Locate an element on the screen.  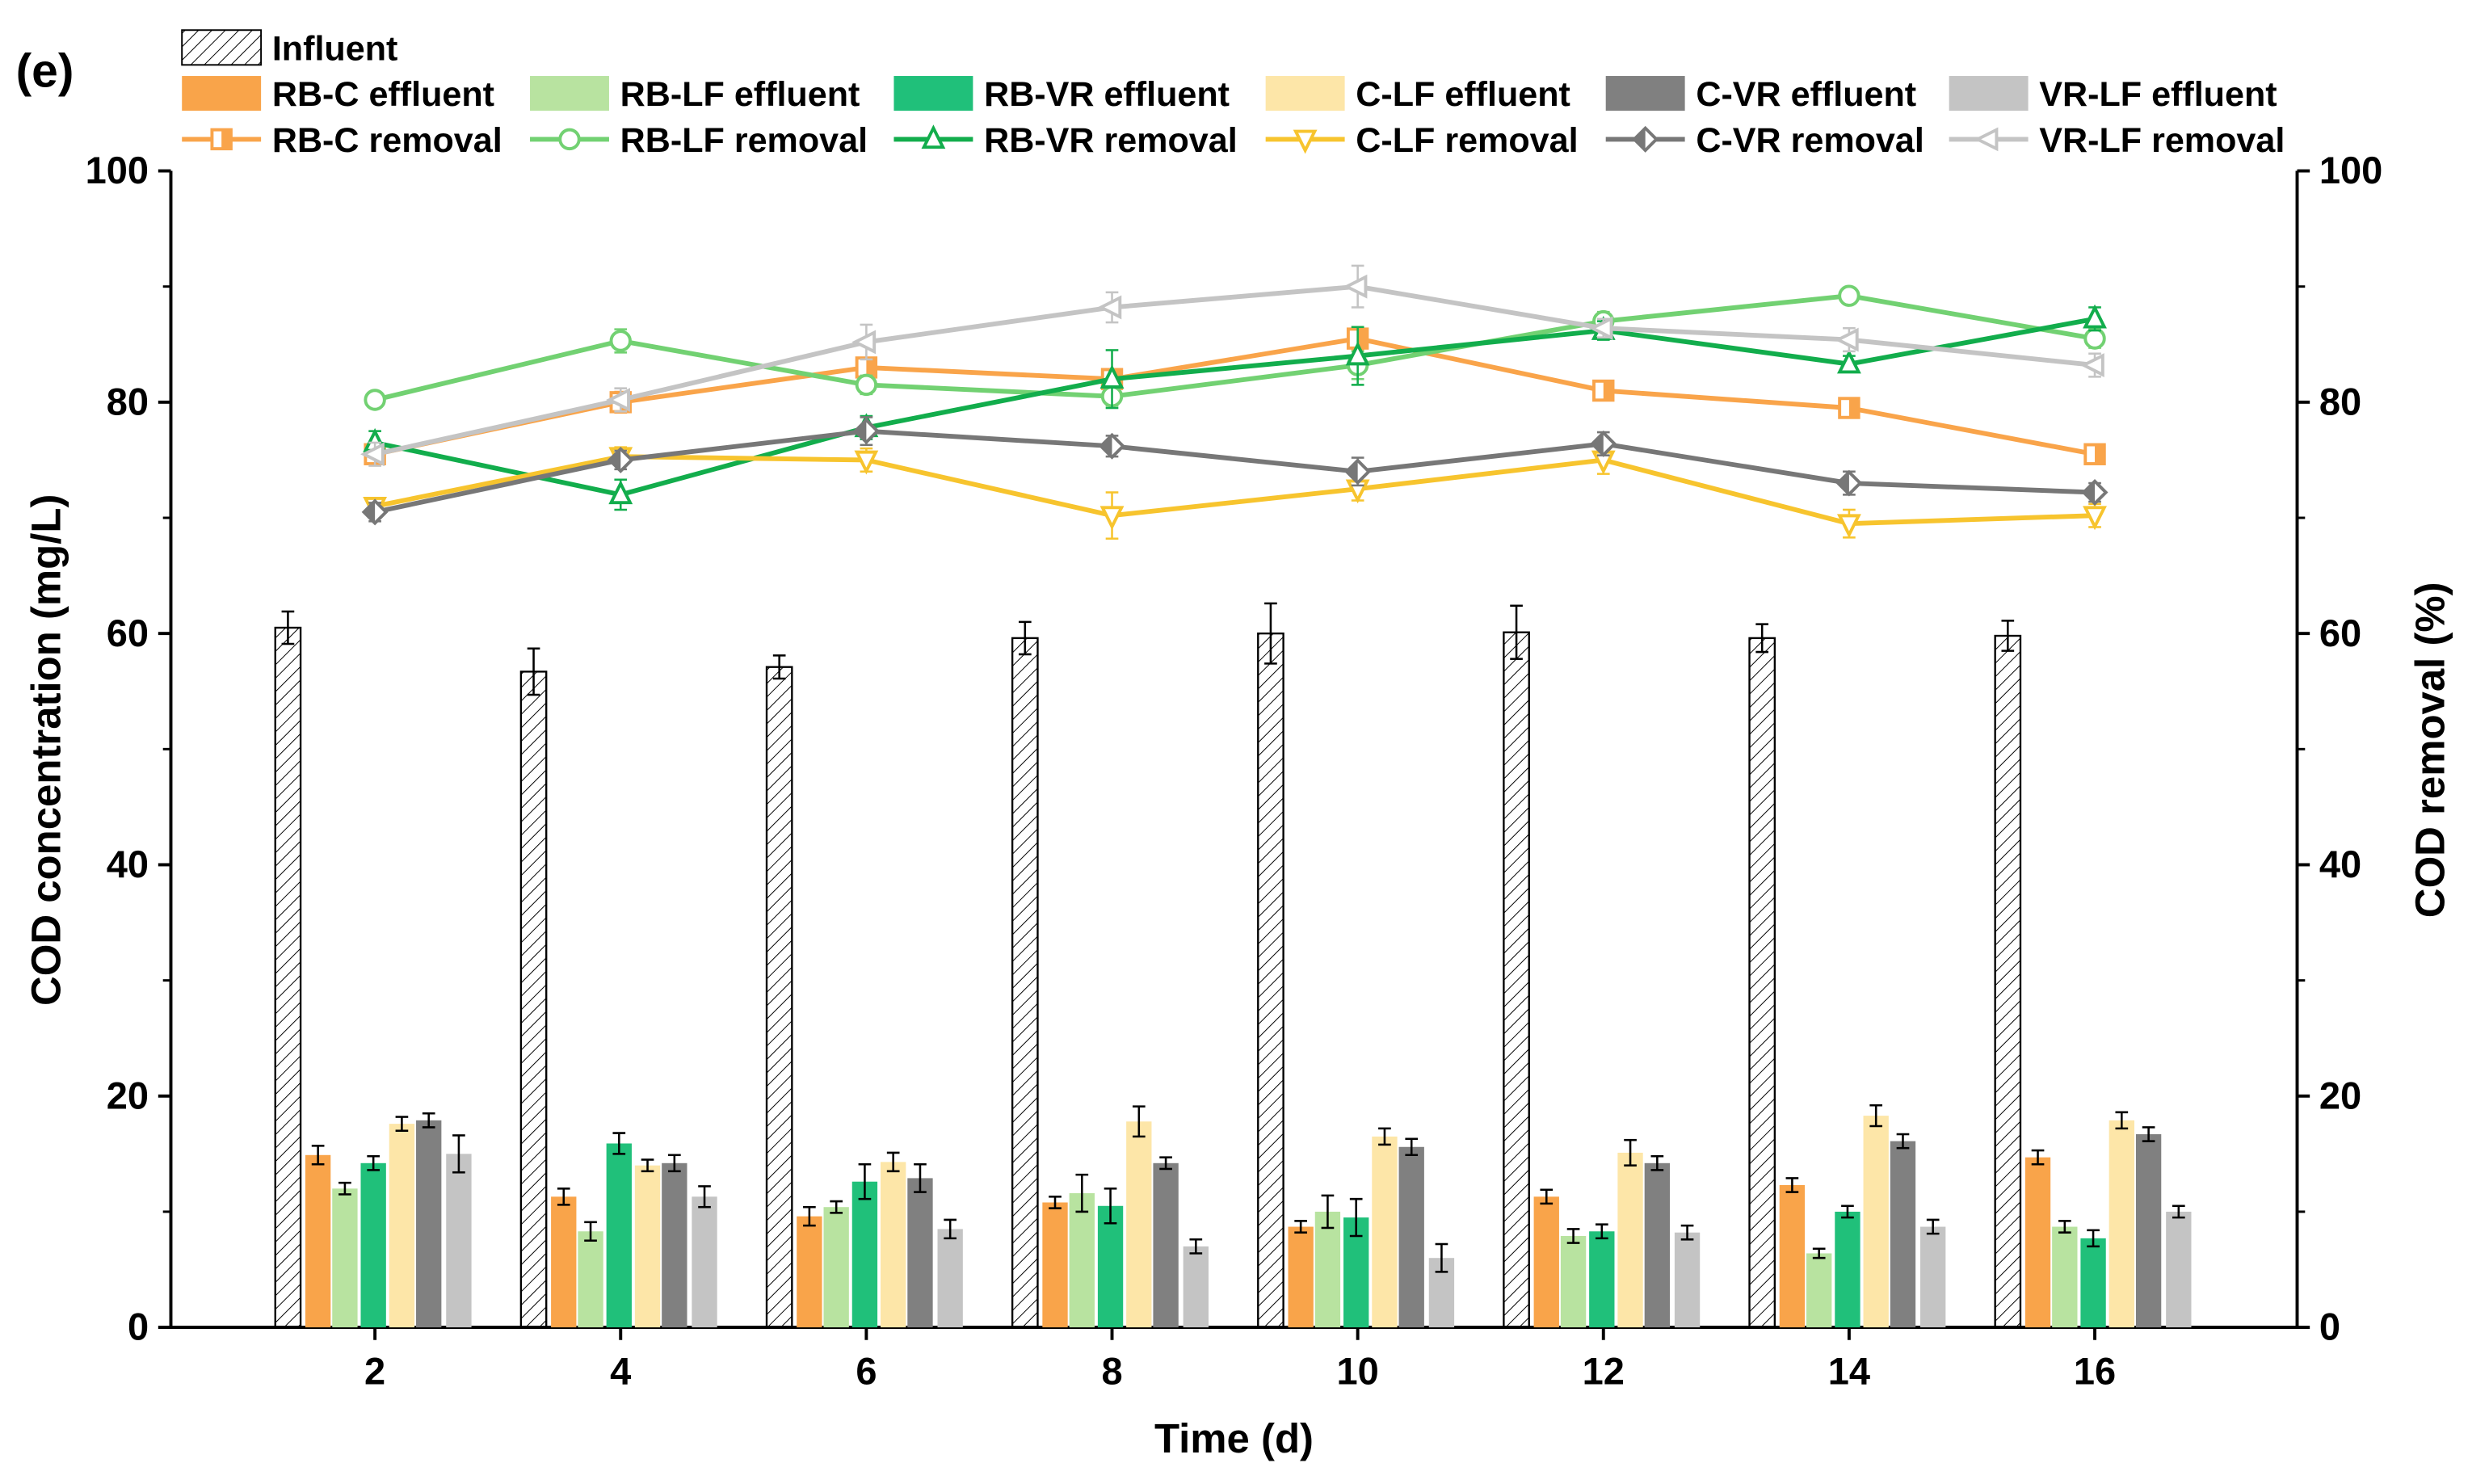
legend-item: C-LF effluent is located at coordinates (1418, 94).